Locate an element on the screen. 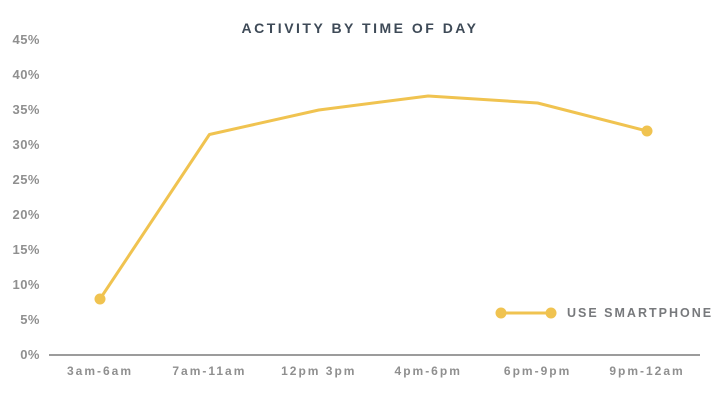 This screenshot has height=403, width=720. y-axis-label: 5% is located at coordinates (30, 319).